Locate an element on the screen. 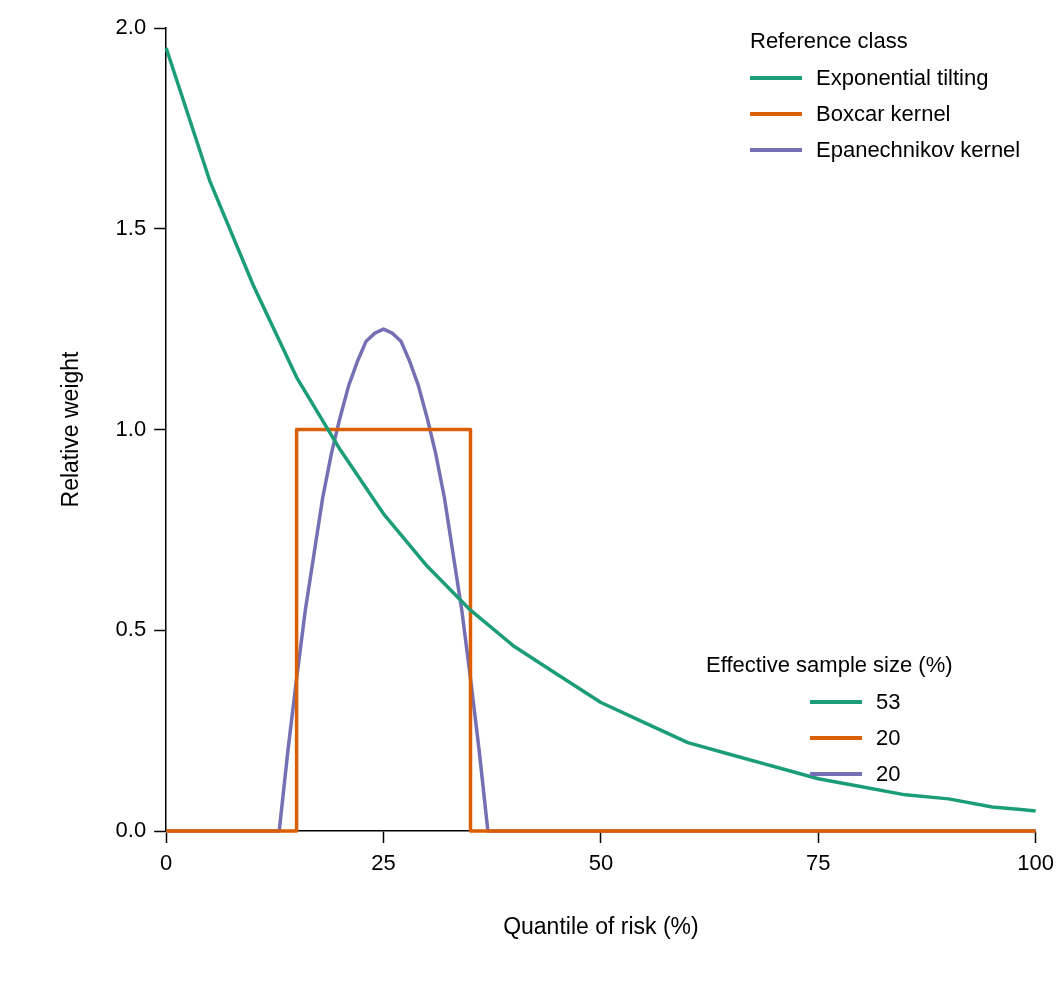 This screenshot has height=983, width=1062. y-tick-label: 1.0 is located at coordinates (131, 428).